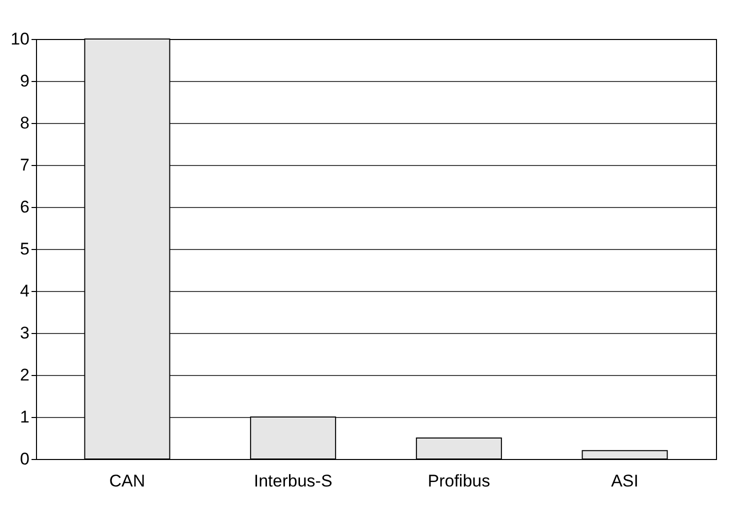 This screenshot has height=519, width=756. I want to click on y-tick-label: 8, so click(25, 123).